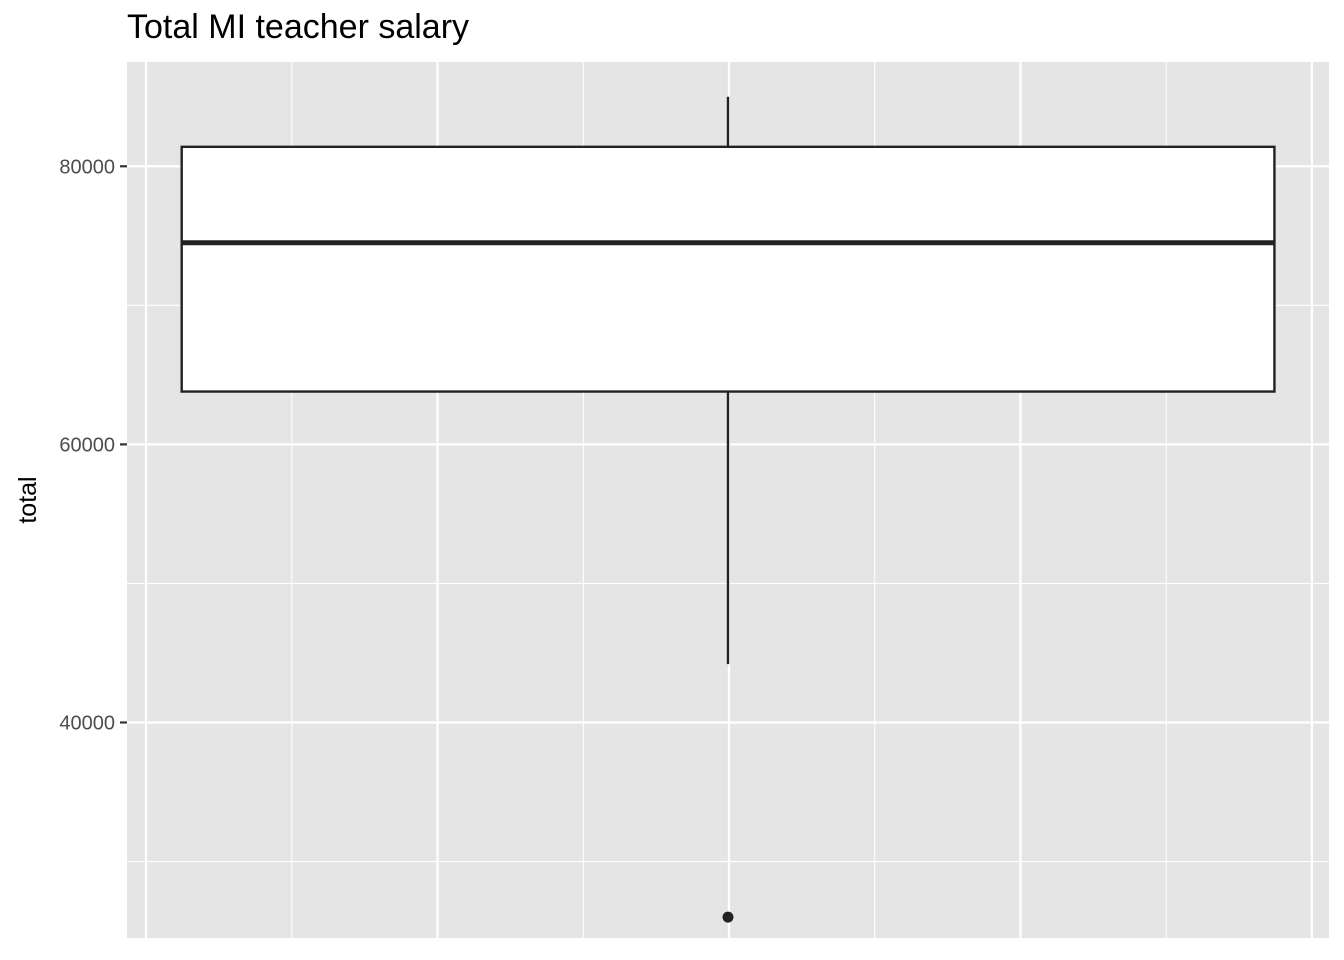 Image resolution: width=1344 pixels, height=960 pixels. I want to click on y-tick-label: 60000, so click(87, 445).